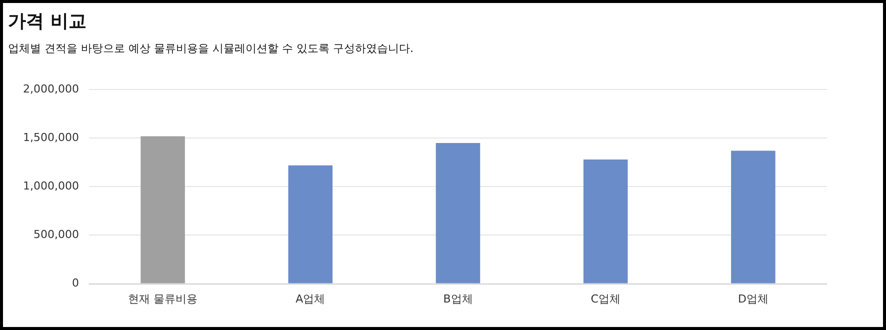 This screenshot has height=330, width=886. I want to click on y-tick-label: 500,000, so click(56, 235).